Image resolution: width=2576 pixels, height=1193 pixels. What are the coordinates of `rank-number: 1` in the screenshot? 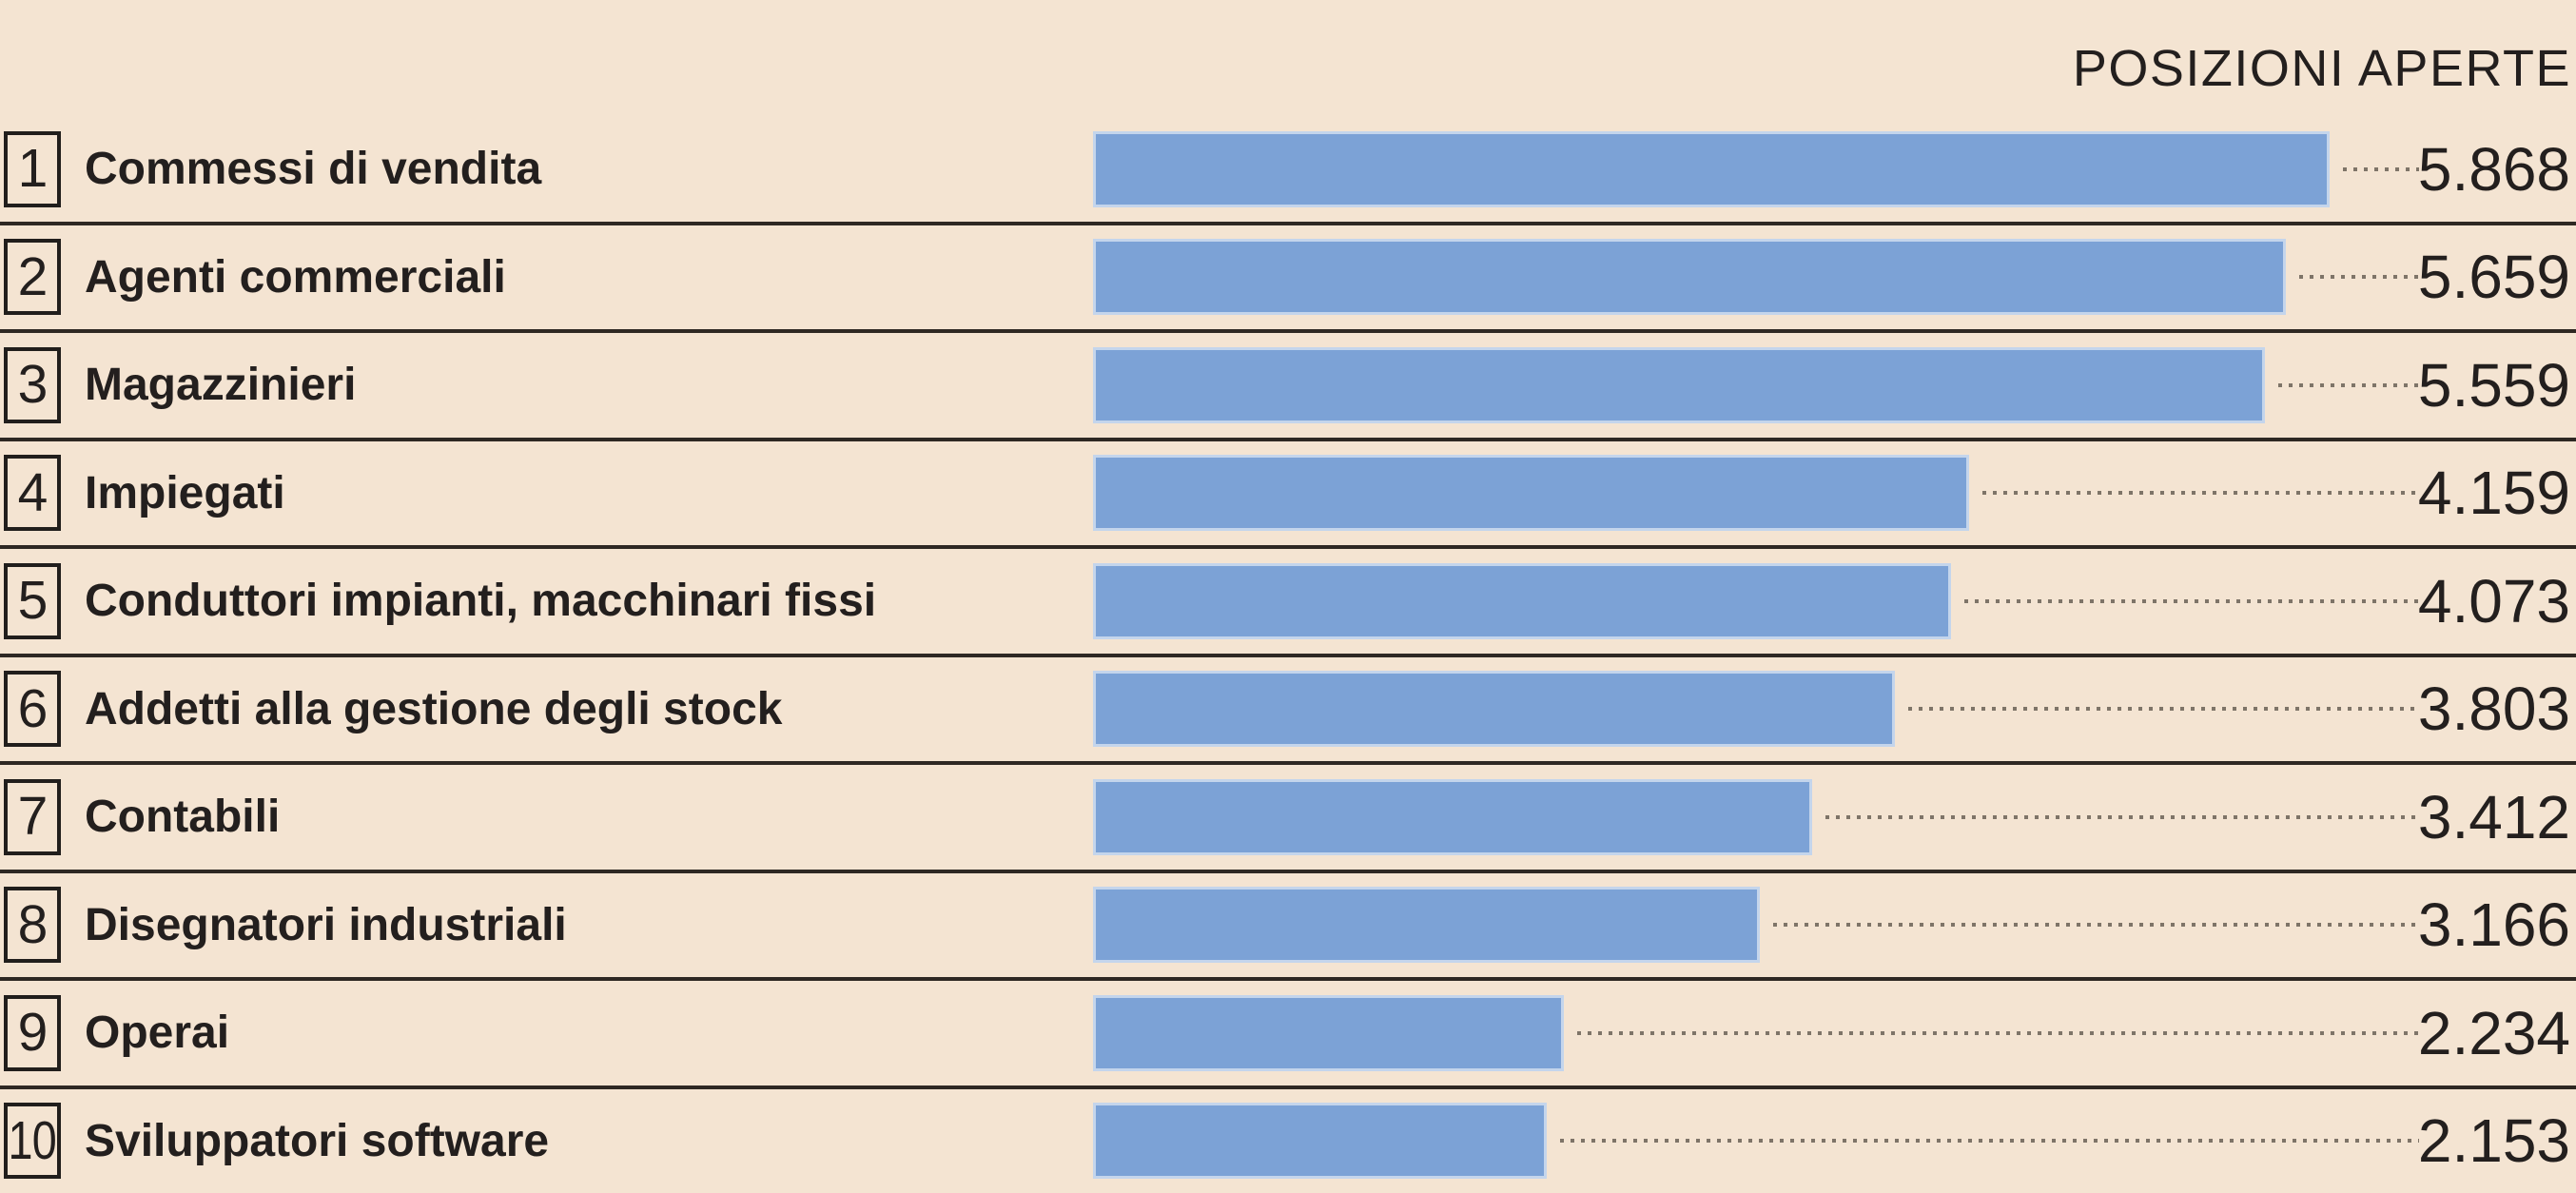 It's located at (33, 169).